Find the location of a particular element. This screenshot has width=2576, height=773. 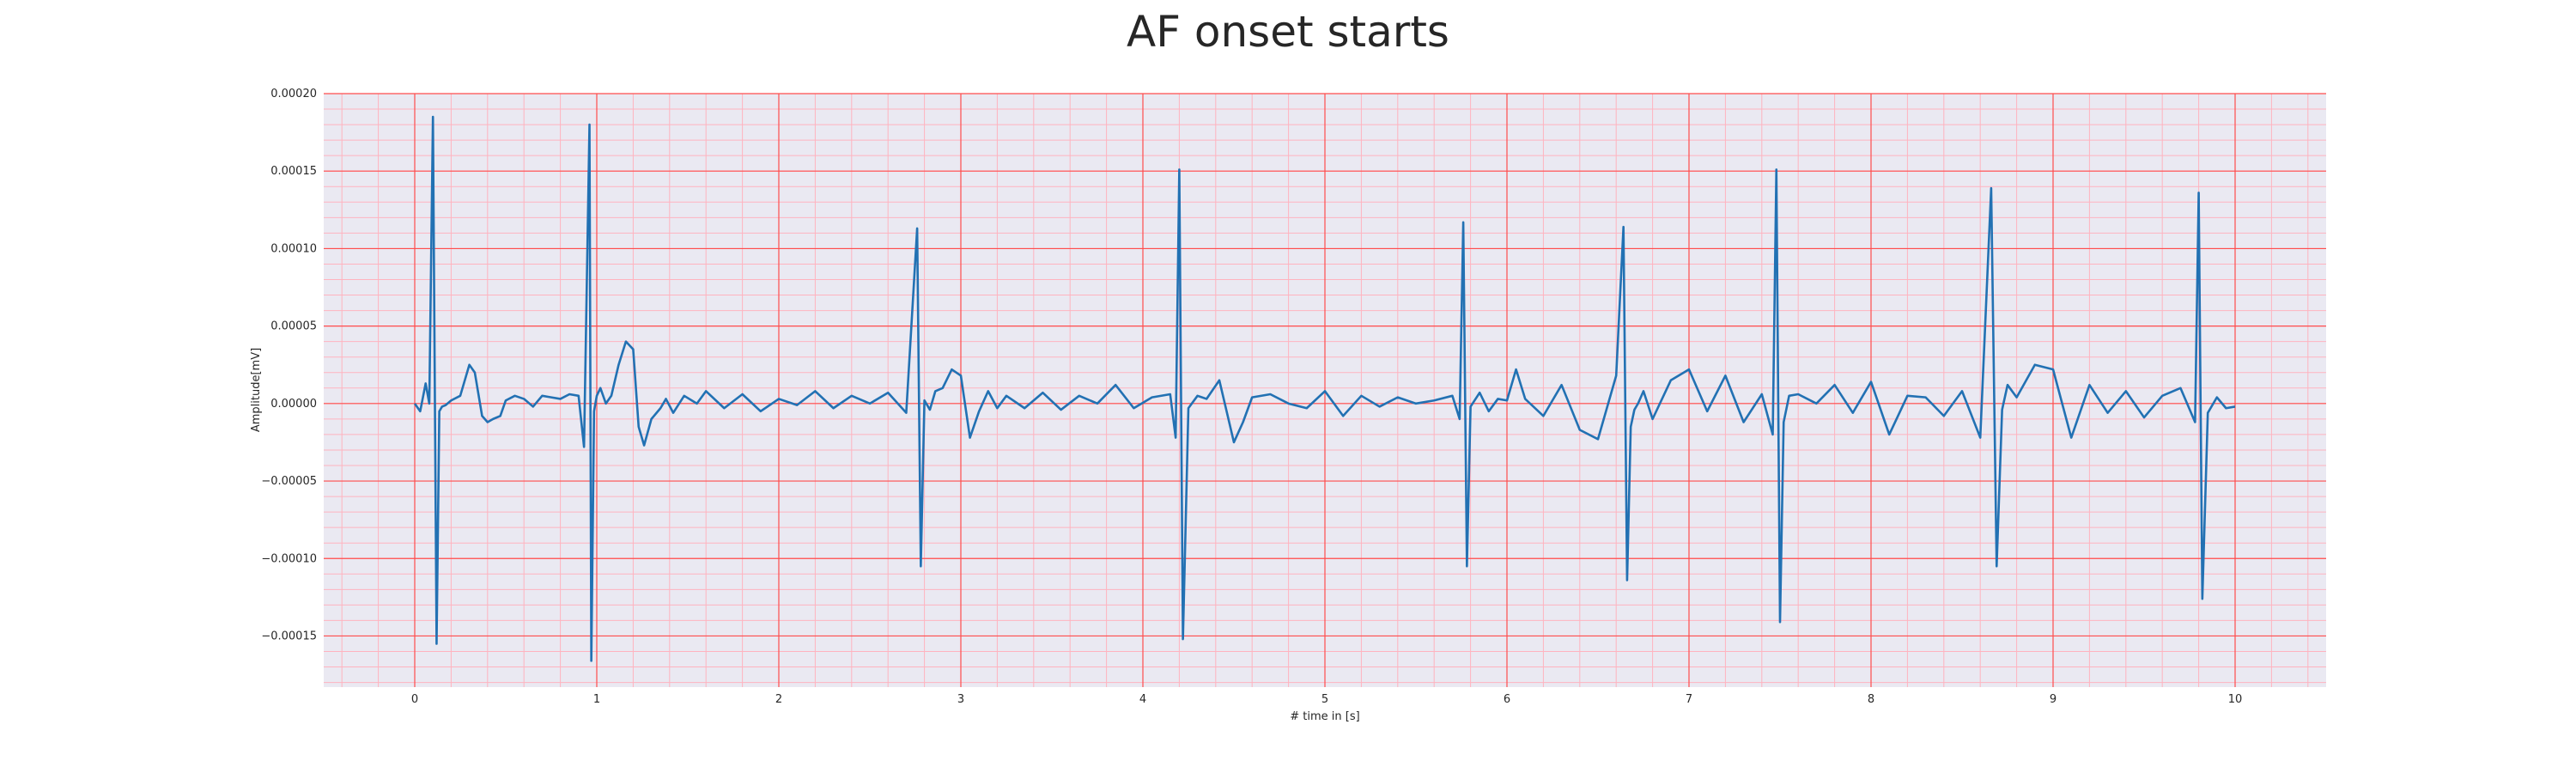

y-tick-label: 0.00000 is located at coordinates (293, 404).